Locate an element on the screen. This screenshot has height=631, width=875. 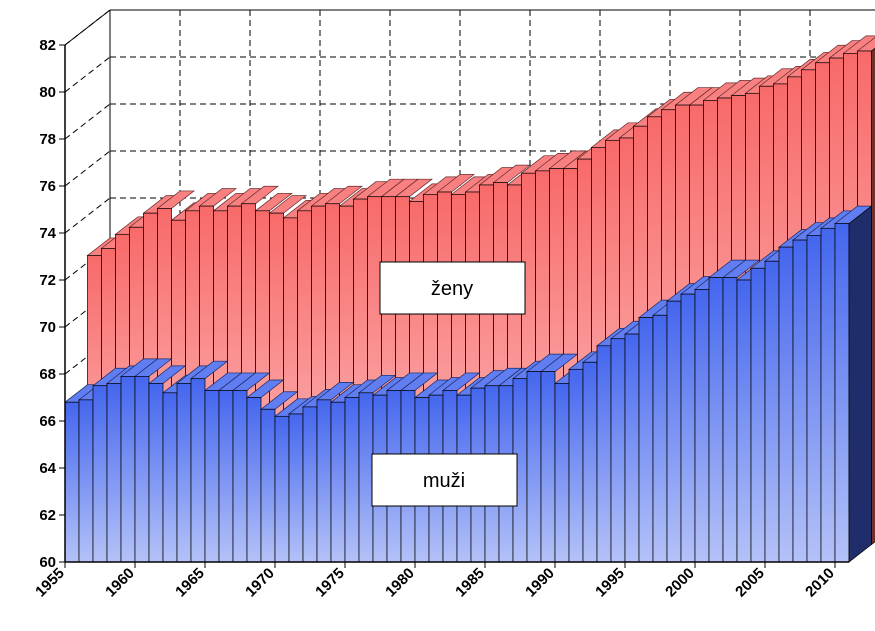
y-tick-label: 74 is located at coordinates (47, 233).